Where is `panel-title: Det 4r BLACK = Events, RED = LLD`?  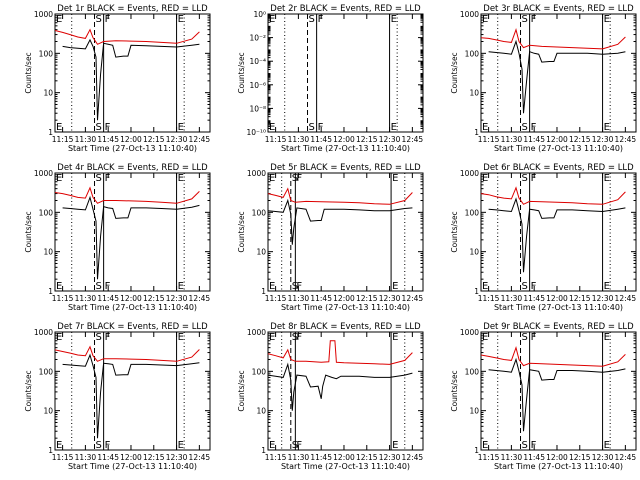 panel-title: Det 4r BLACK = Events, RED = LLD is located at coordinates (132, 168).